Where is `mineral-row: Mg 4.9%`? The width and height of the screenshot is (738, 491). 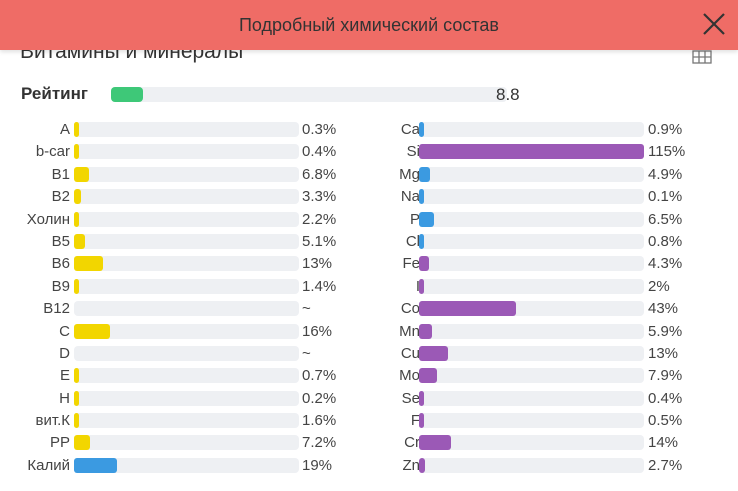
mineral-row: Mg 4.9% is located at coordinates (548, 175).